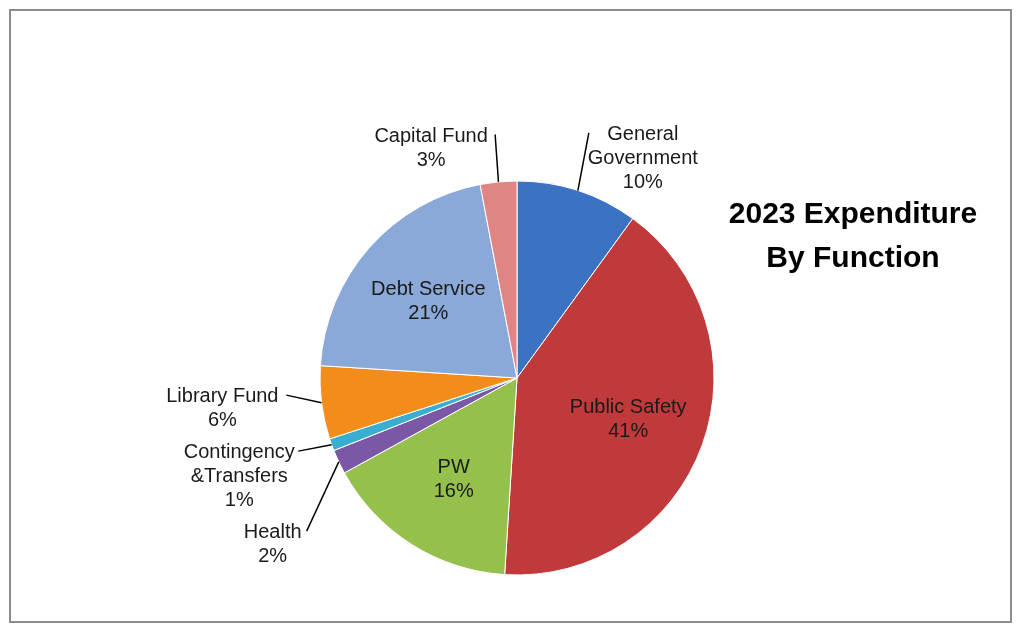 Image resolution: width=1021 pixels, height=632 pixels. Describe the element at coordinates (453, 489) in the screenshot. I see `data-label: 16%` at that location.